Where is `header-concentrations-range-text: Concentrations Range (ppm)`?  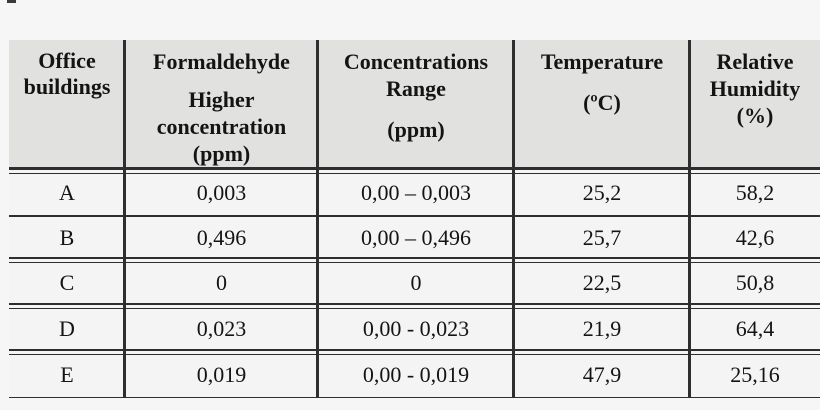 header-concentrations-range-text: Concentrations Range (ppm) is located at coordinates (416, 95).